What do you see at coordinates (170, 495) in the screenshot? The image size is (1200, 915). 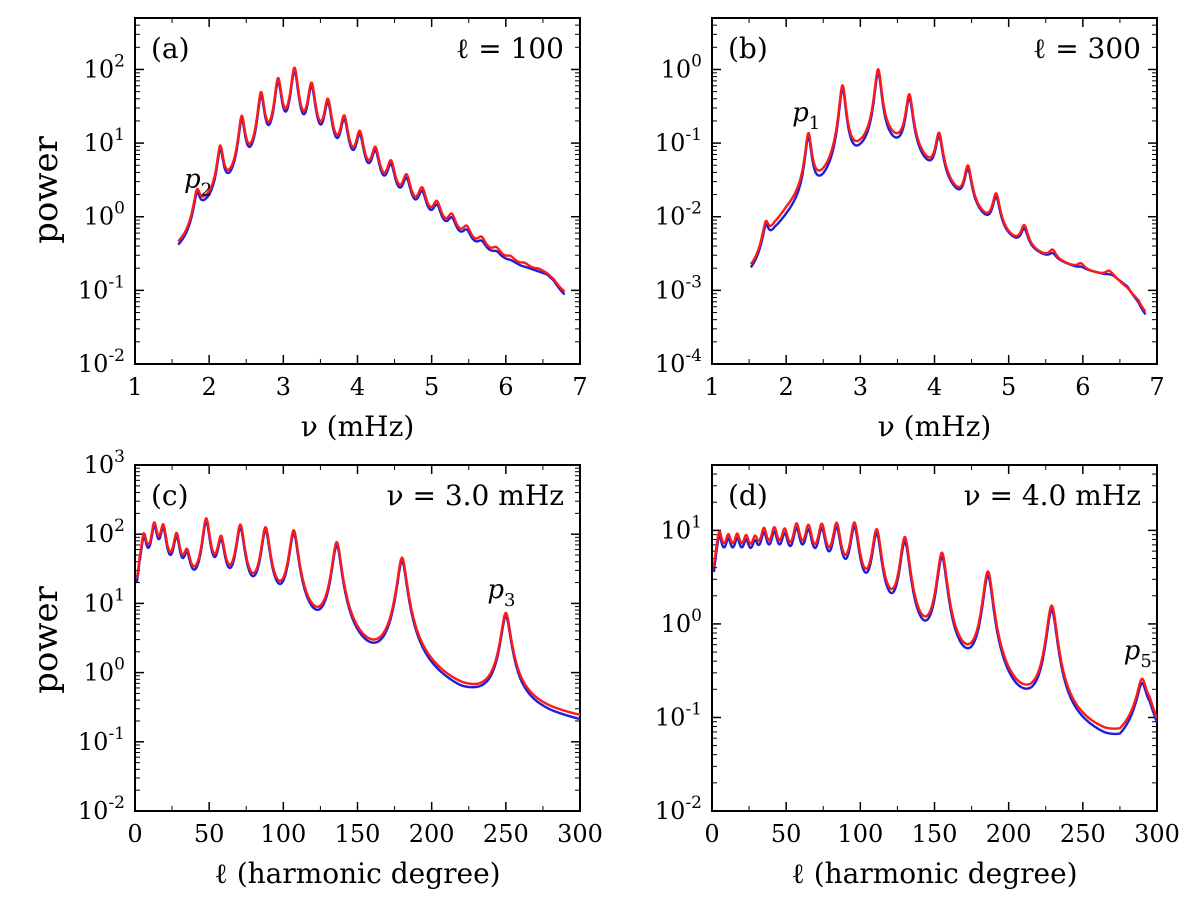 I see `panel-label: (c)` at bounding box center [170, 495].